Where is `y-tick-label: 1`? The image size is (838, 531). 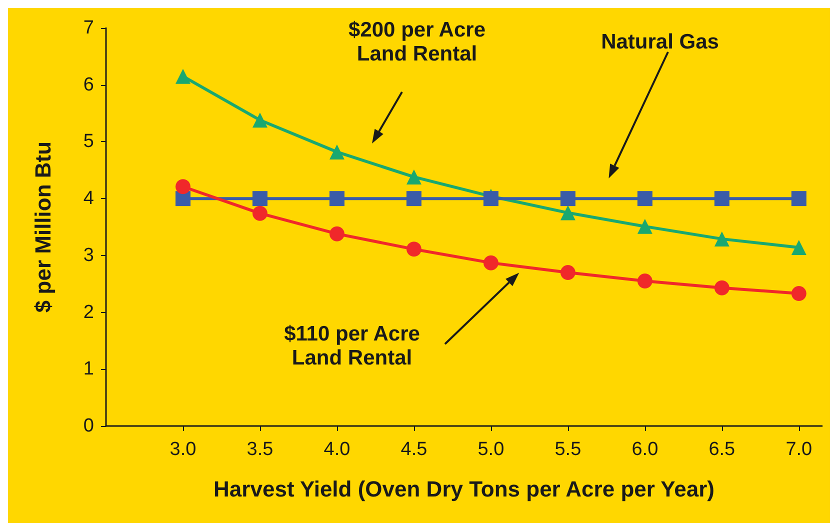
y-tick-label: 1 is located at coordinates (88, 369).